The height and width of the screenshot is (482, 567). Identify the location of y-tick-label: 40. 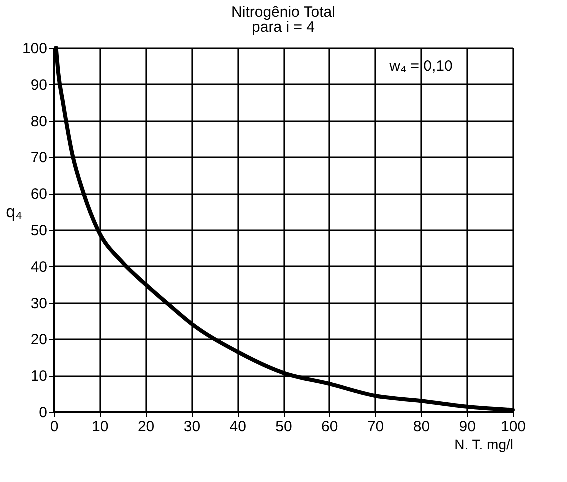
(39, 267).